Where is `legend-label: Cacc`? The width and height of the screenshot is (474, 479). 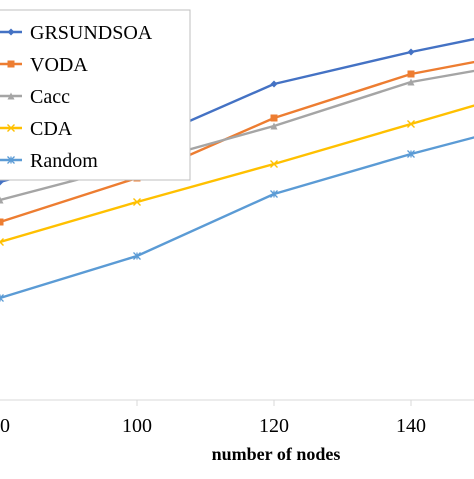 legend-label: Cacc is located at coordinates (50, 97).